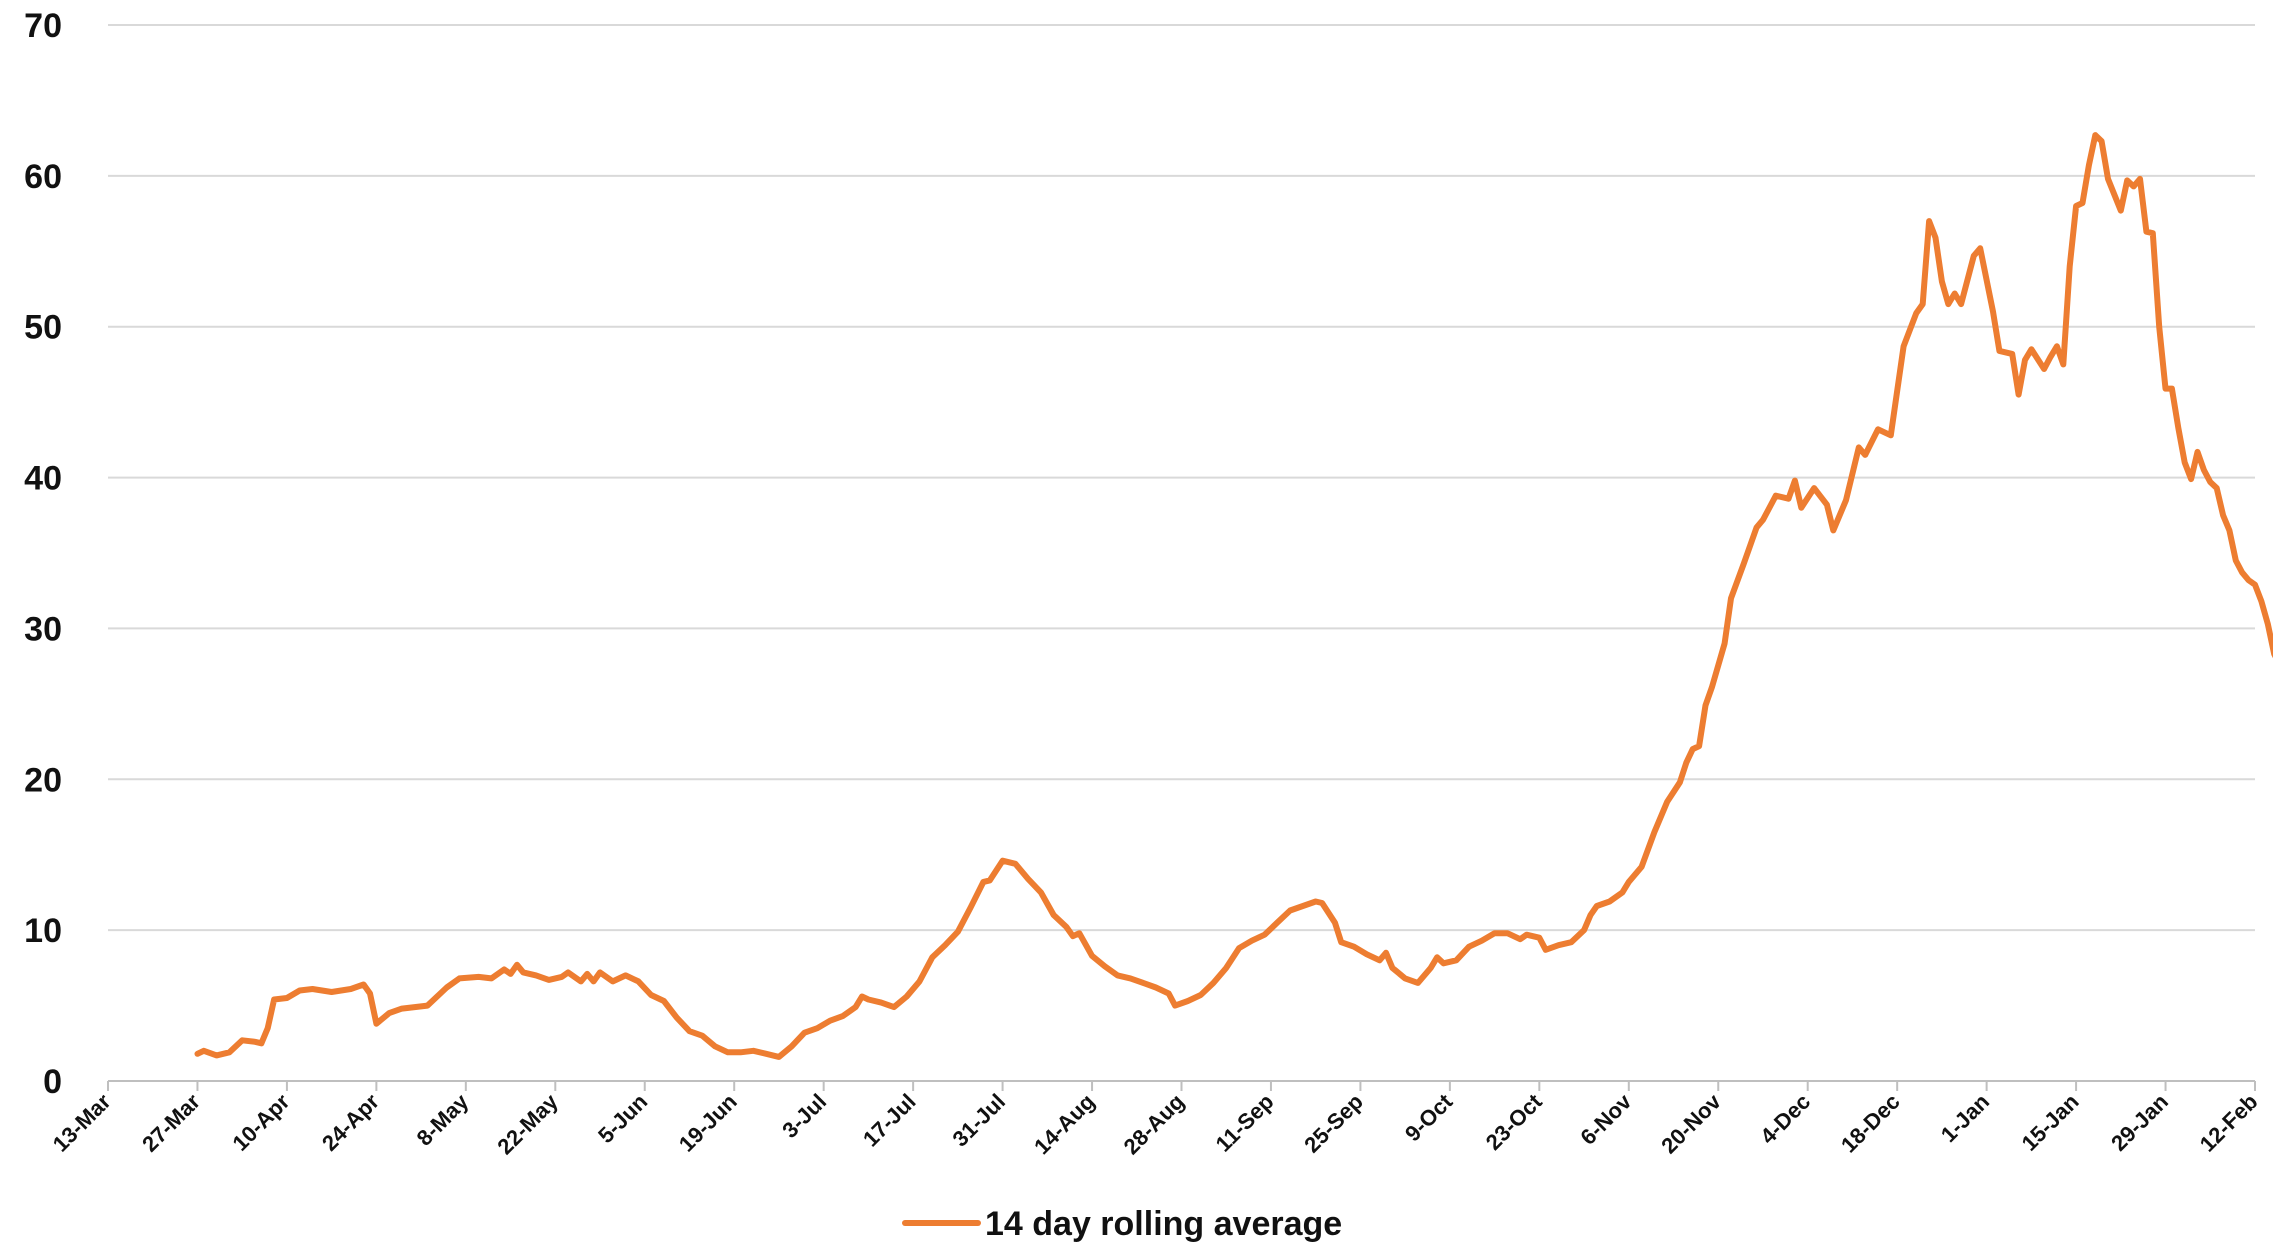 The height and width of the screenshot is (1245, 2273). I want to click on x-tick-label: 24-Apr, so click(350, 1122).